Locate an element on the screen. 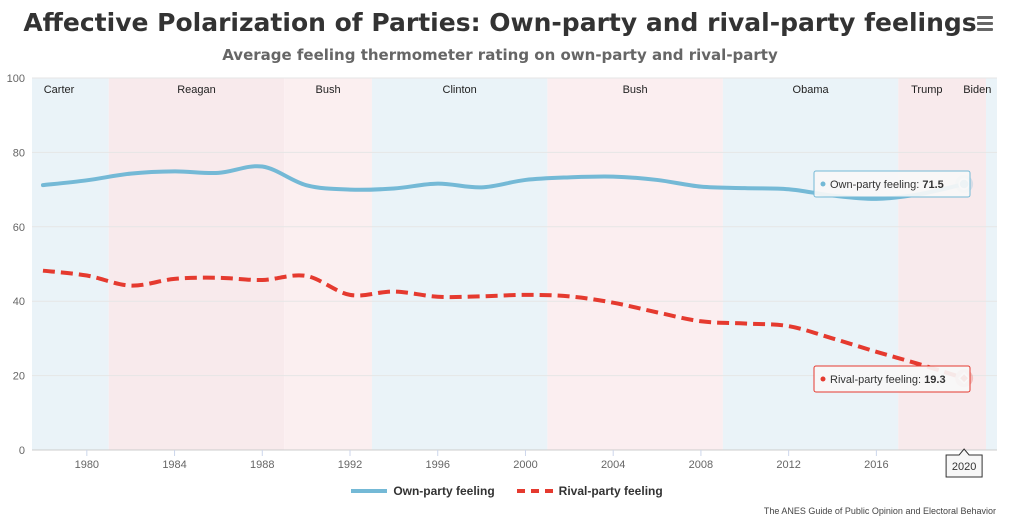 The width and height of the screenshot is (1014, 520). band-trump is located at coordinates (942, 264).